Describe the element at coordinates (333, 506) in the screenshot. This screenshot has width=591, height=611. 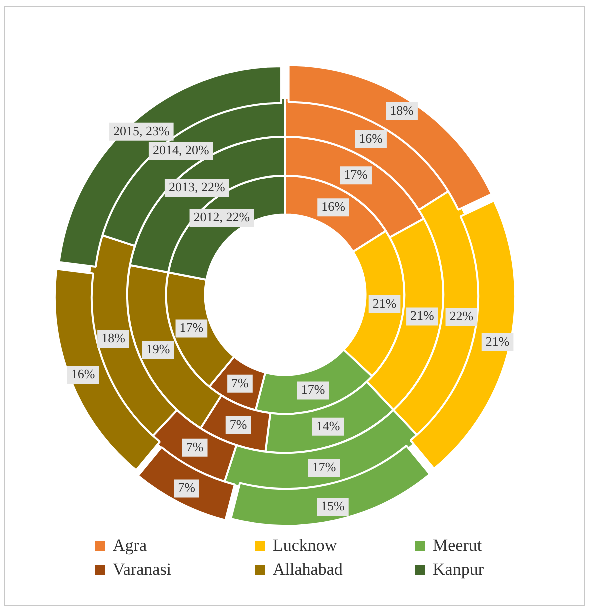
I see `data-label: 15%` at that location.